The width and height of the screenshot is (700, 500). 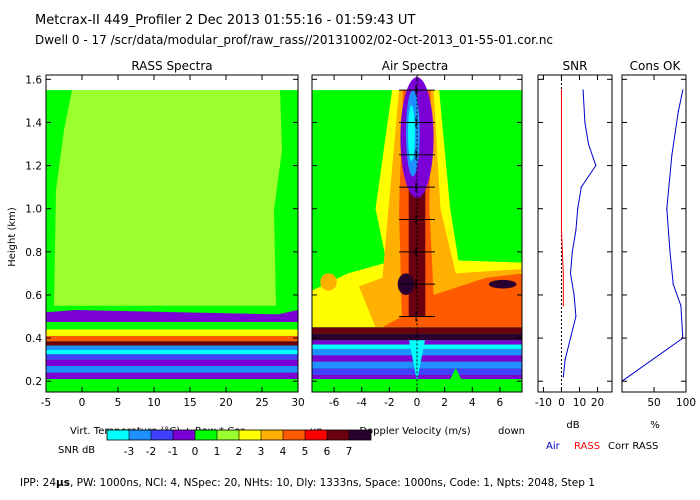 I want to click on rass-xtick-label: 30, so click(x=297, y=403).